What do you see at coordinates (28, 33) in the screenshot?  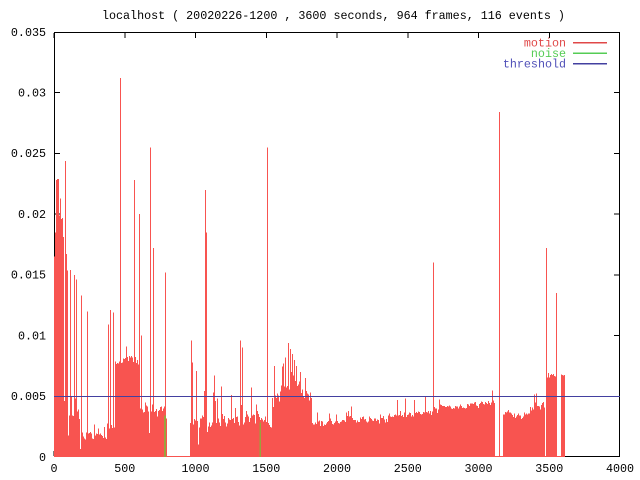 I see `svg-text: 0.035` at bounding box center [28, 33].